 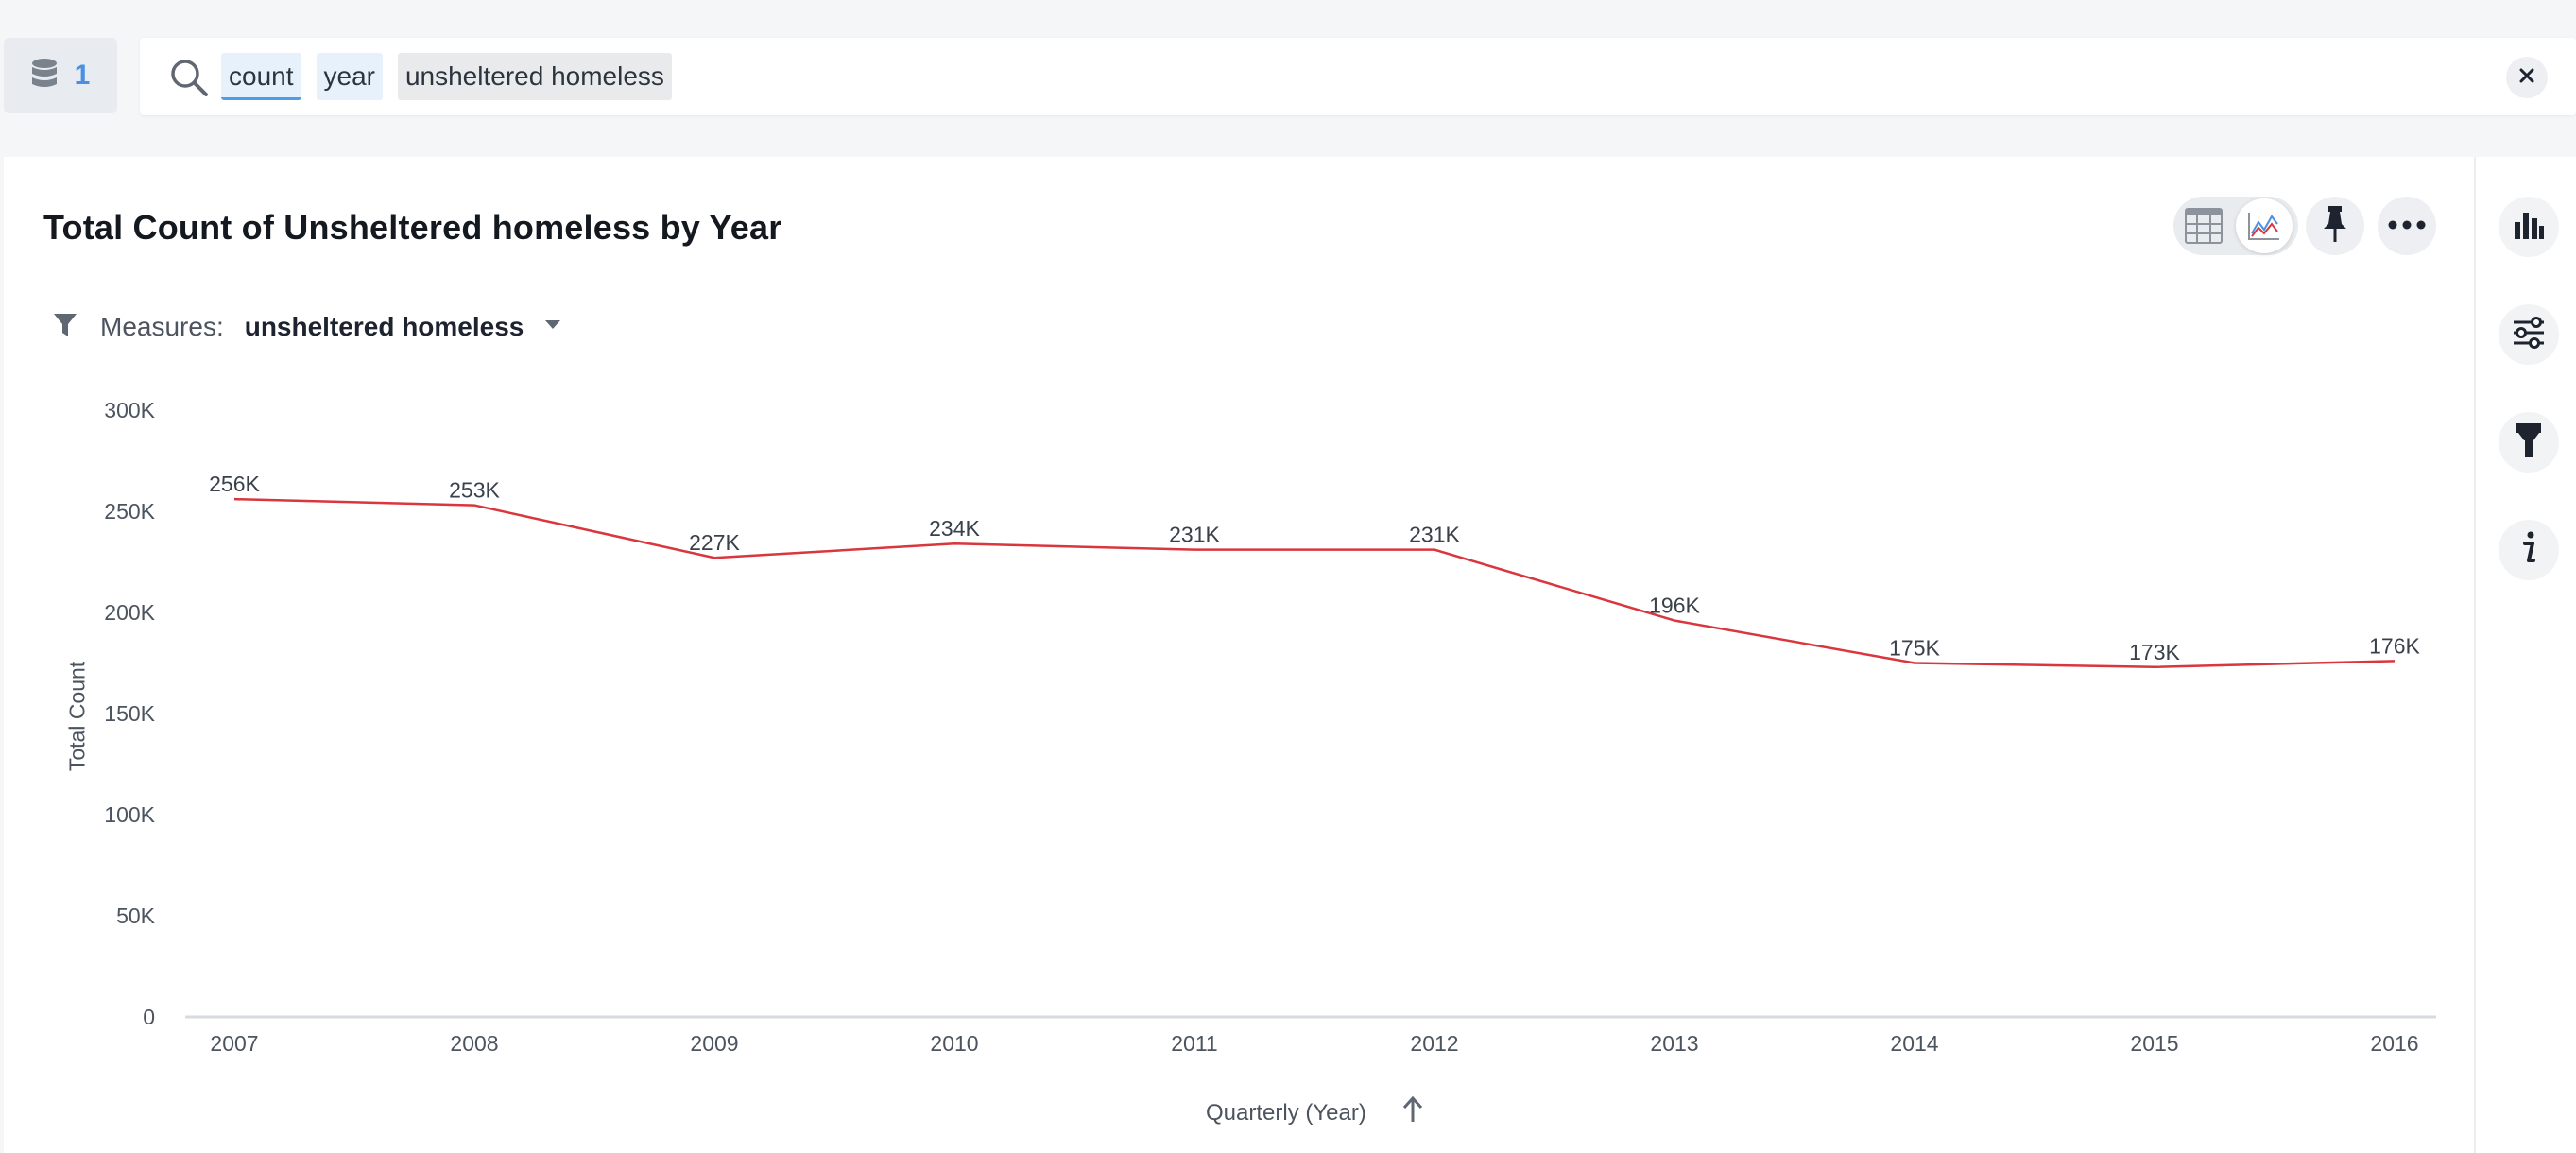 What do you see at coordinates (60, 75) in the screenshot?
I see `data-source-button: 1` at bounding box center [60, 75].